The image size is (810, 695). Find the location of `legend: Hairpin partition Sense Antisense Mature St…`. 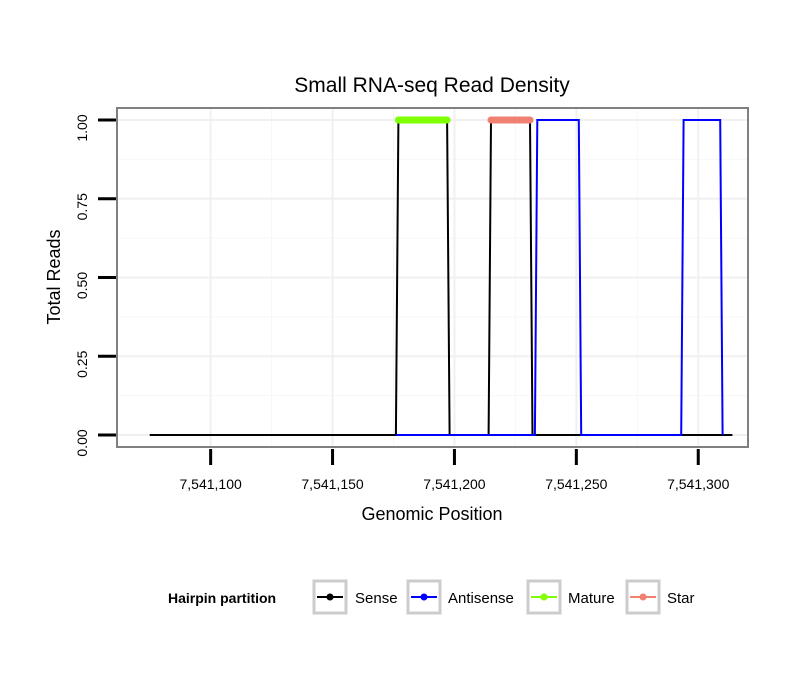

legend: Hairpin partition Sense Antisense Mature St… is located at coordinates (431, 597).